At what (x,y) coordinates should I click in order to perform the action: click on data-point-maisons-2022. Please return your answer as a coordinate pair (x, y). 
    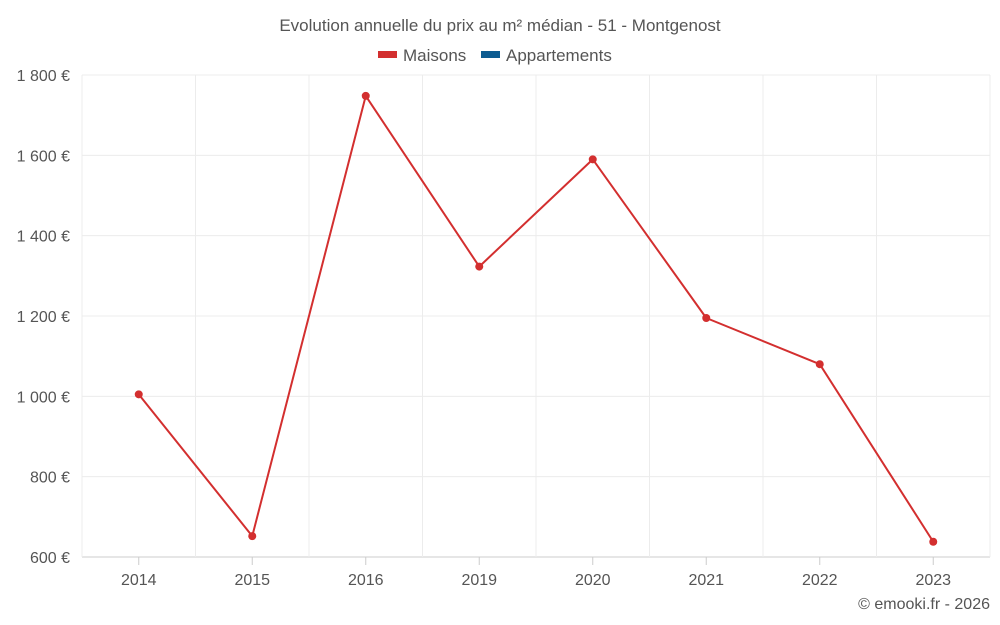
    Looking at the image, I should click on (819, 364).